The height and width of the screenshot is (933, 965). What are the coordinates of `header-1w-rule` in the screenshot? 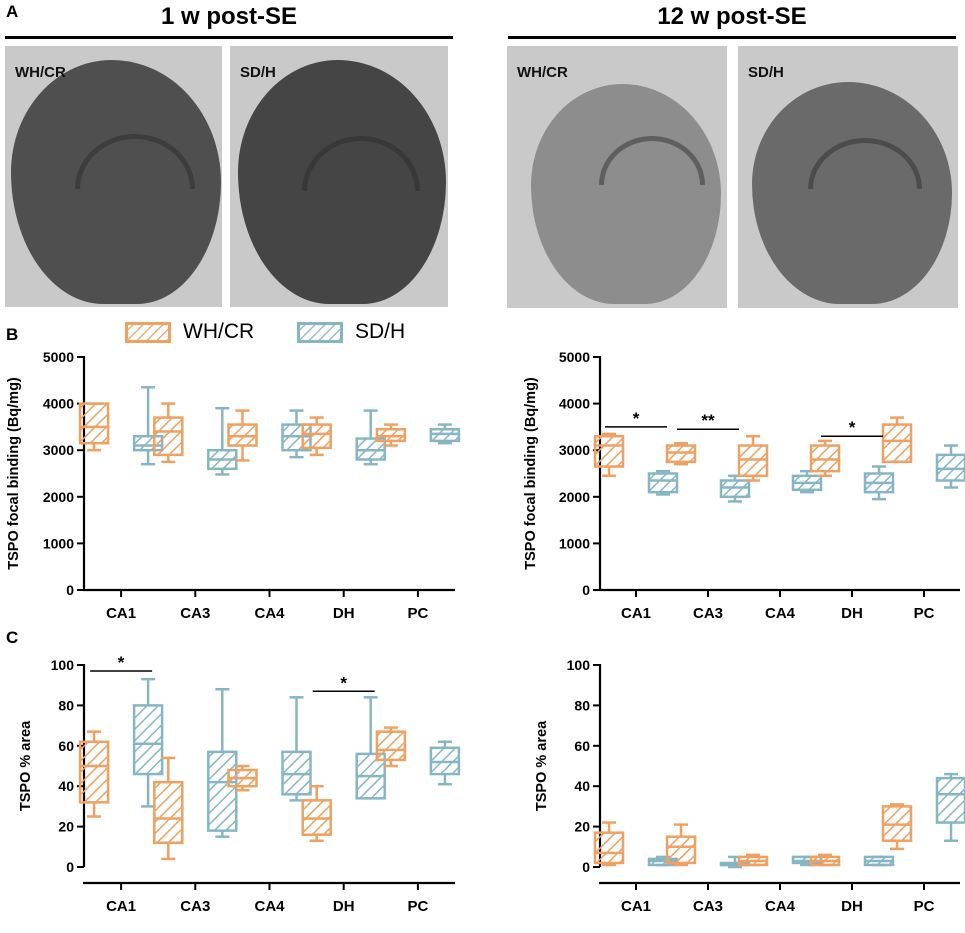 It's located at (229, 37).